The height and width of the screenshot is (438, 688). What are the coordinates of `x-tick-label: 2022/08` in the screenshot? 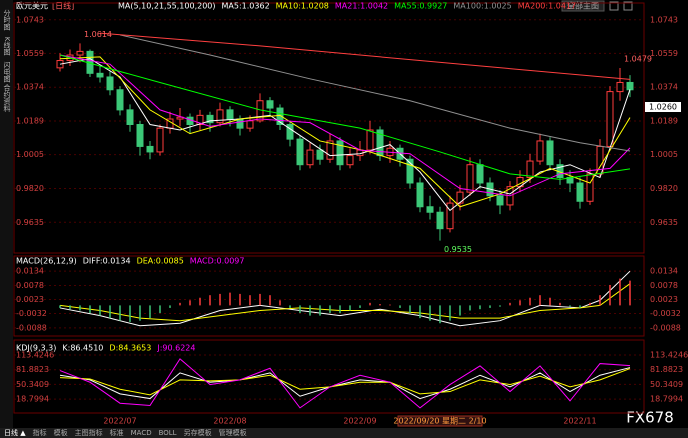 It's located at (229, 421).